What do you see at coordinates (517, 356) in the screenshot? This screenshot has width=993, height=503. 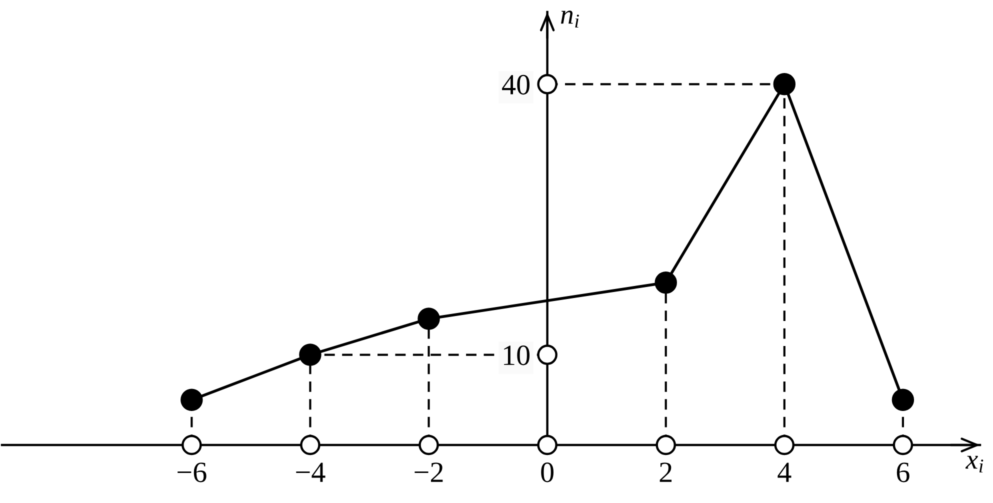 I see `y-tick-label: 10` at bounding box center [517, 356].